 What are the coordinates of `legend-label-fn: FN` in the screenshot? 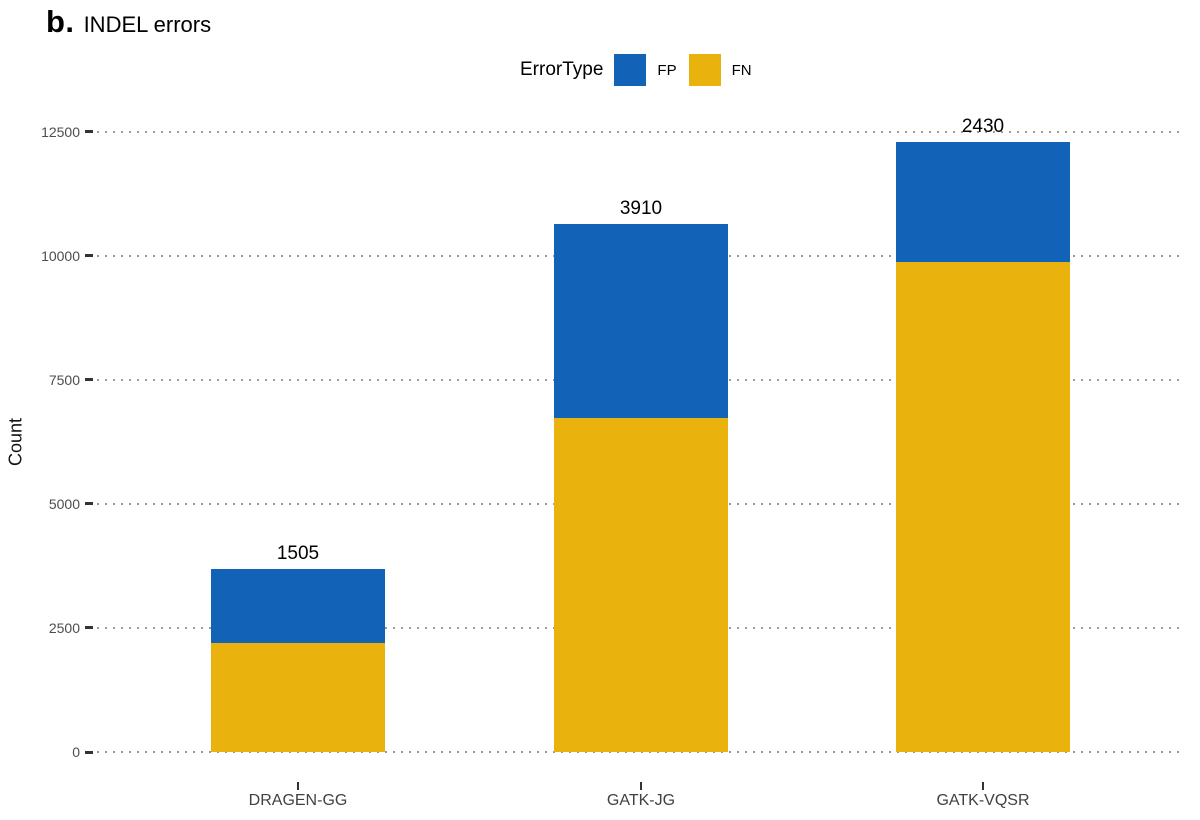 It's located at (741, 70).